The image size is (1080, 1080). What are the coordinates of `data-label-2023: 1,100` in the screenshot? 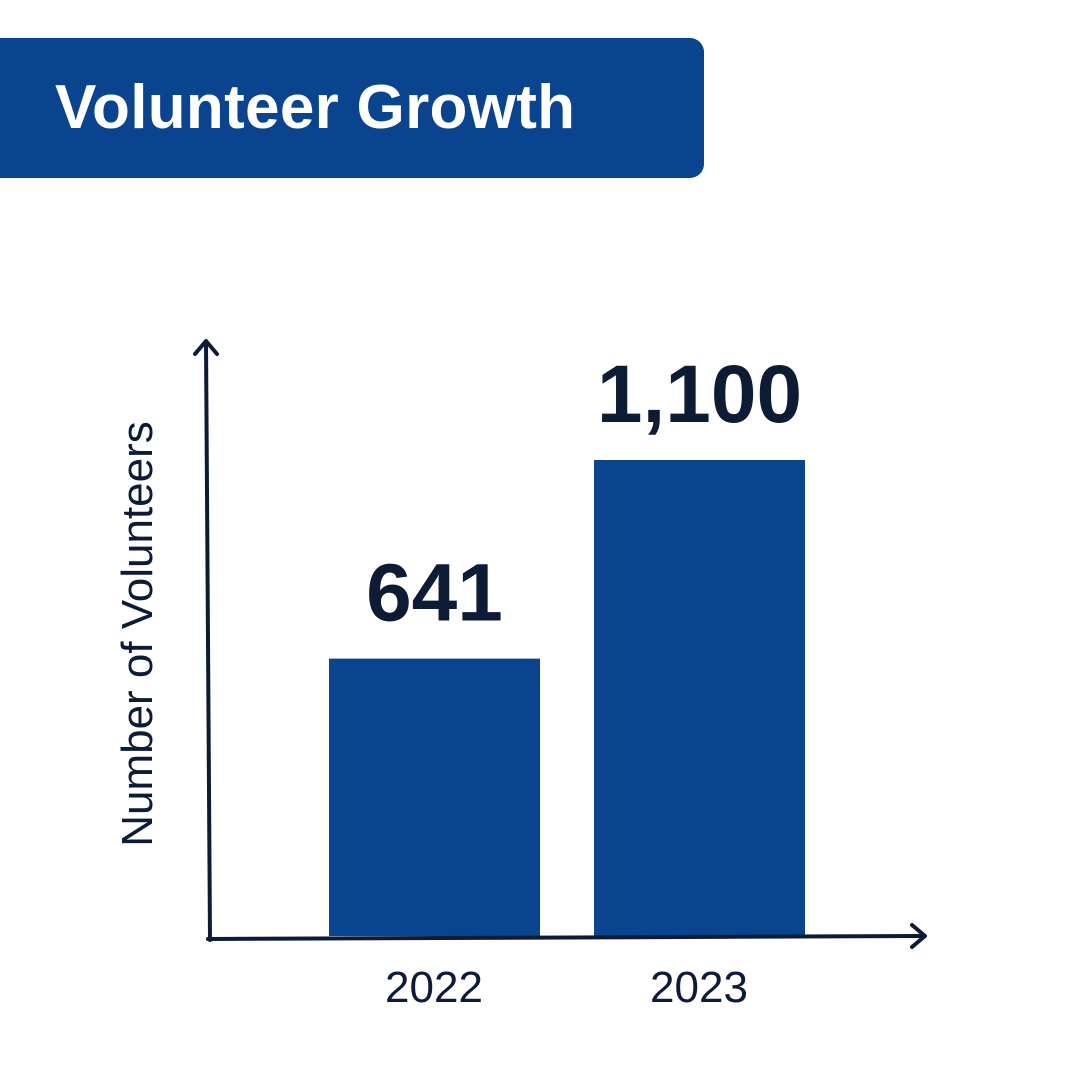 It's located at (699, 394).